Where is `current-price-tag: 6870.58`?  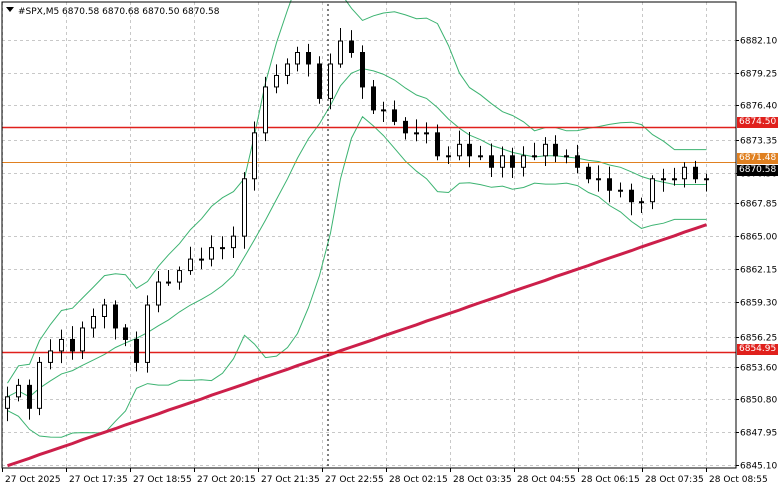
current-price-tag: 6870.58 is located at coordinates (758, 170).